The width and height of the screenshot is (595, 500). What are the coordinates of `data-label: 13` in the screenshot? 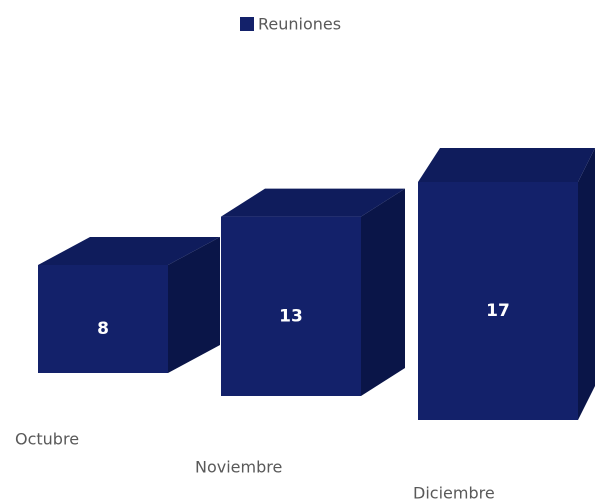 It's located at (291, 316).